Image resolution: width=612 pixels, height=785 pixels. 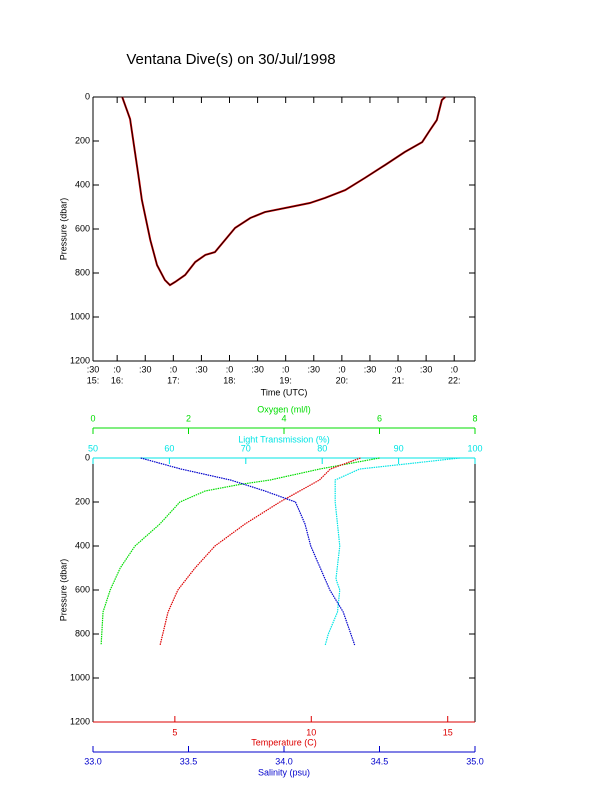 What do you see at coordinates (230, 59) in the screenshot?
I see `chart-title: Ventana Dive(s) on 30/Jul/1998` at bounding box center [230, 59].